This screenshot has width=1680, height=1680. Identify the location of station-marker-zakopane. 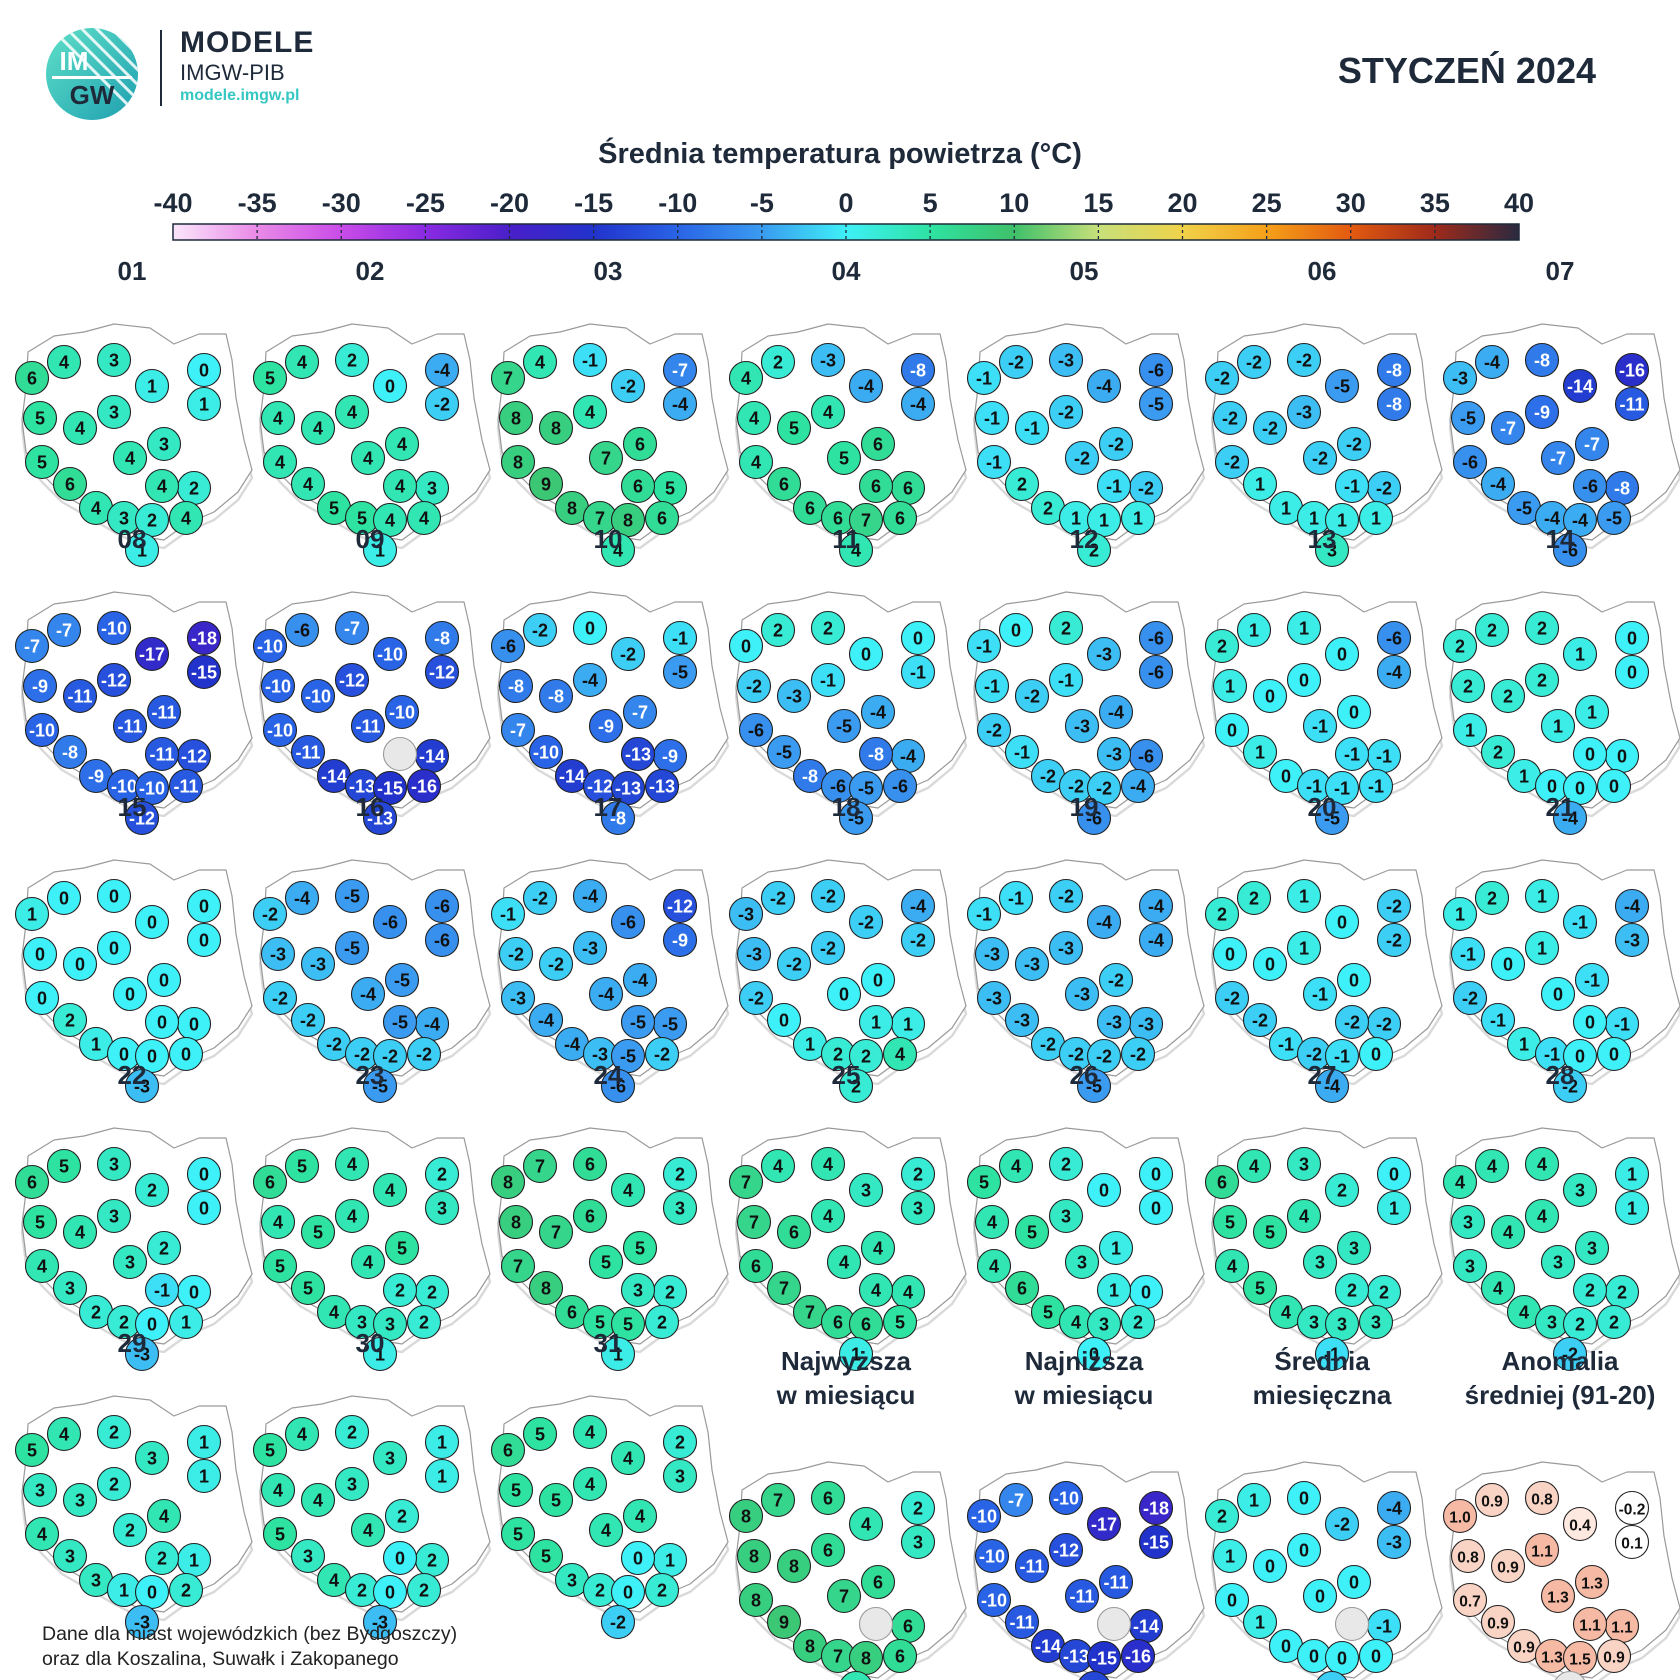
(1332, 1086).